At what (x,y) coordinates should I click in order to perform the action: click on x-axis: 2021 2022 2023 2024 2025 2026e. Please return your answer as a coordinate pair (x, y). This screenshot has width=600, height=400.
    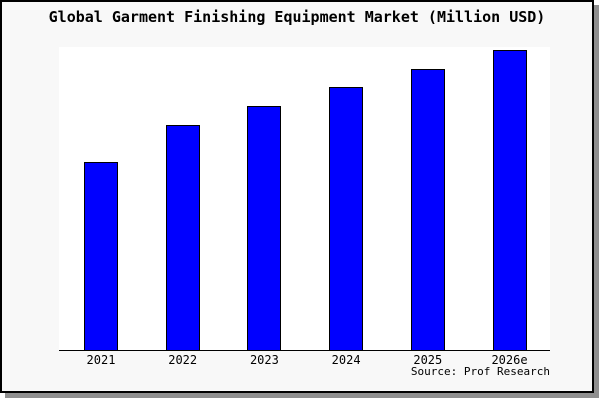
    Looking at the image, I should click on (304, 361).